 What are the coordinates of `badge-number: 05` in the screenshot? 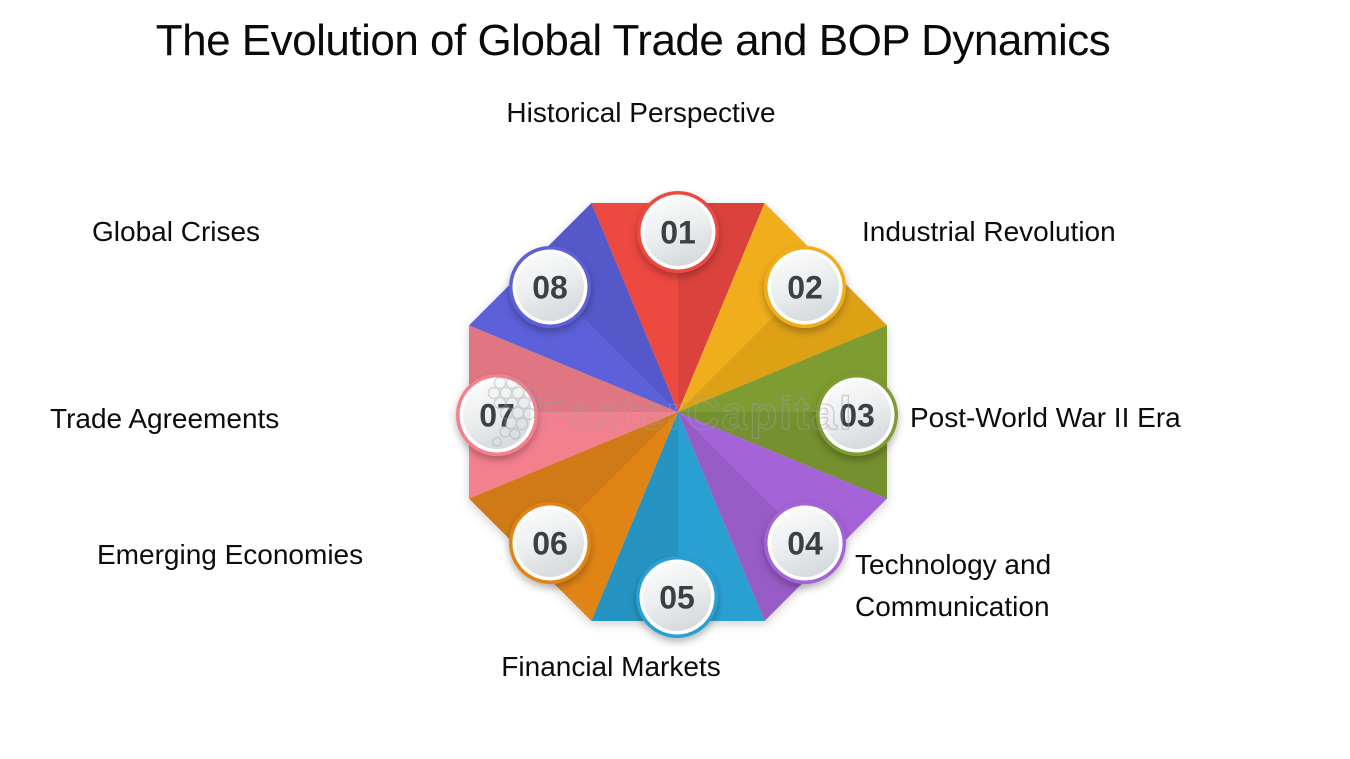 It's located at (677, 598).